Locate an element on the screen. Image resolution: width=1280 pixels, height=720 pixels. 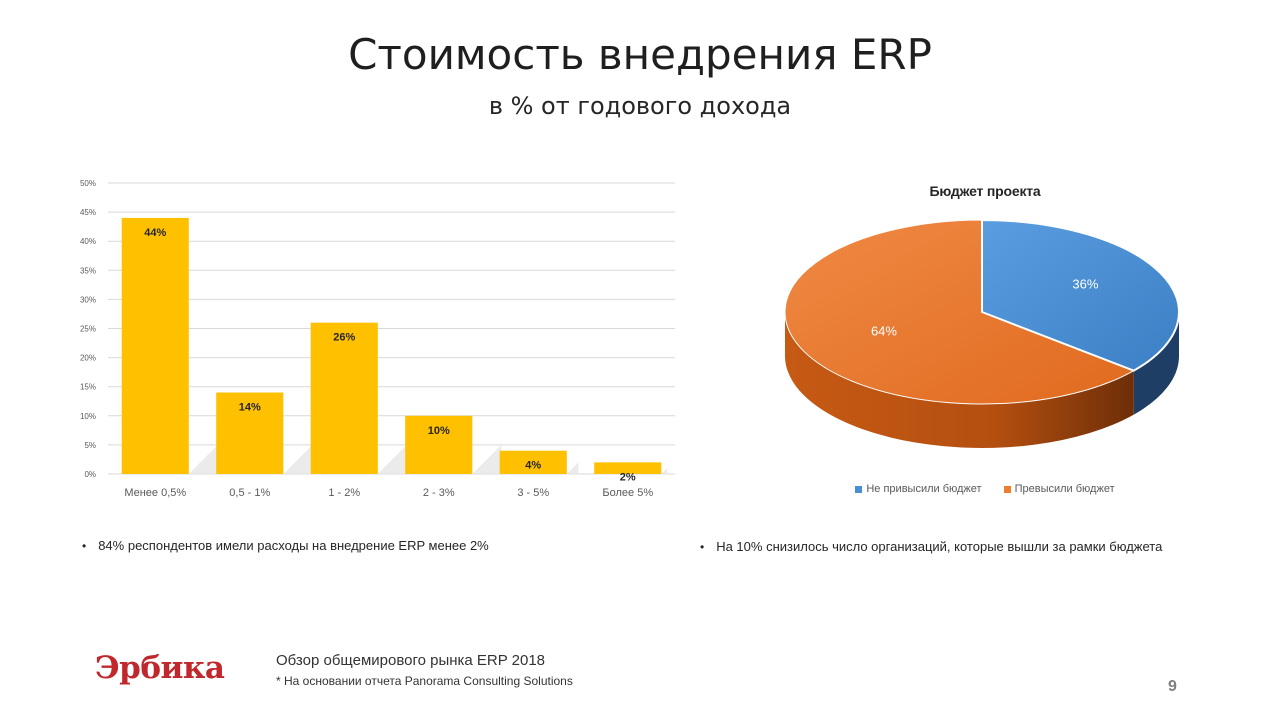
x-tick-label: Менее 0,5% is located at coordinates (155, 493).